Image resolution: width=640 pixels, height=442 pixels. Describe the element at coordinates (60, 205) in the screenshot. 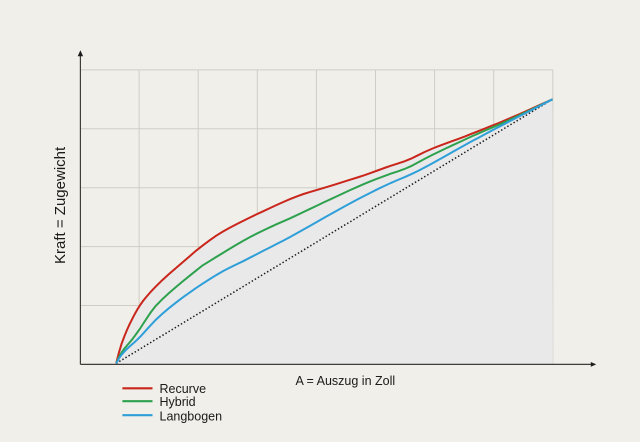

I see `svg-text: Kraft = Zugewicht` at that location.